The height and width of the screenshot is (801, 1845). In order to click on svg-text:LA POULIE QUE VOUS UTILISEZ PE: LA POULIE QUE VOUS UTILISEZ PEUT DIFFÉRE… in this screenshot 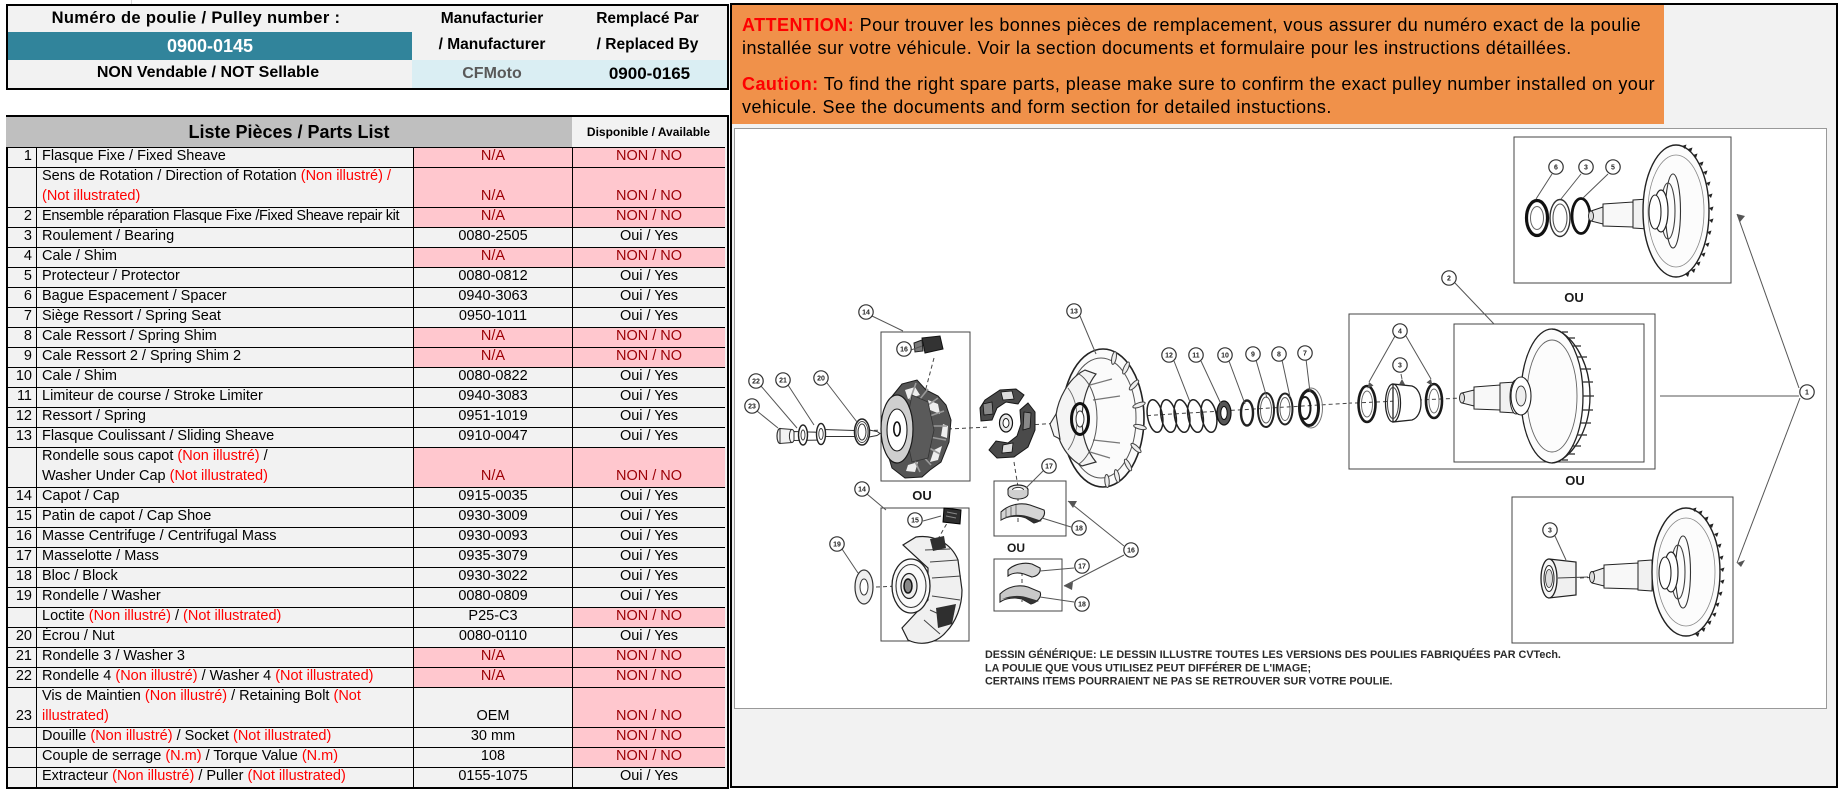, I will do `click(1148, 667)`.